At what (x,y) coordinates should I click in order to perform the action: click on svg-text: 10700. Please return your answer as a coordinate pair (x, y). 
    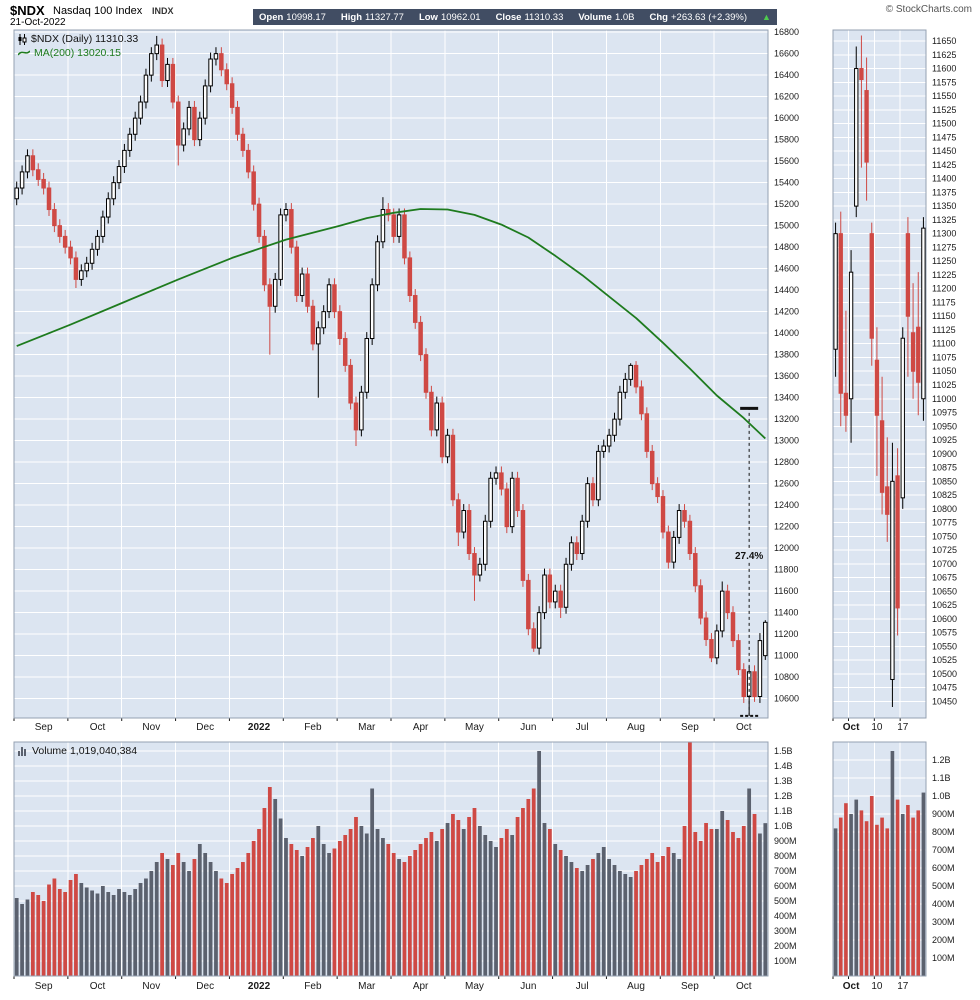
    Looking at the image, I should click on (944, 564).